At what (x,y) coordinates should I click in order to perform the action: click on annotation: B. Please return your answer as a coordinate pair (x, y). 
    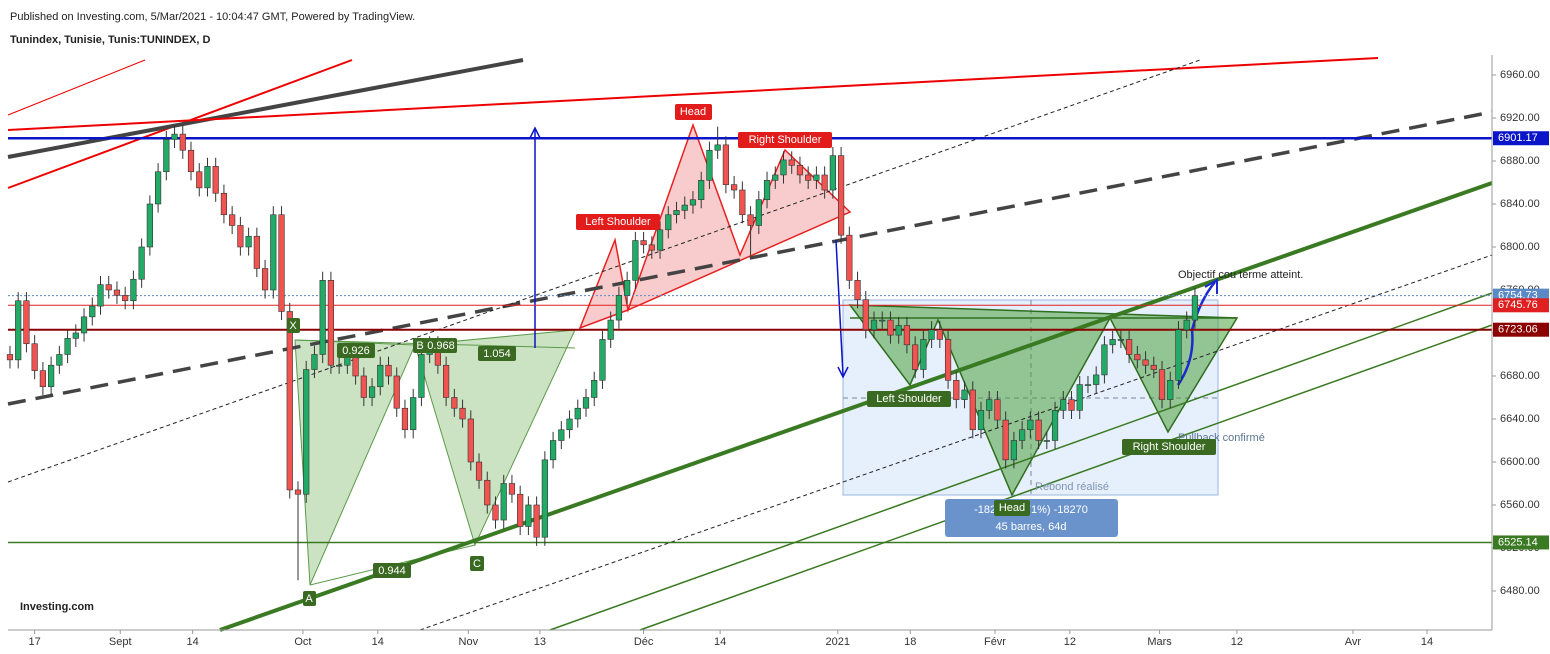
    Looking at the image, I should click on (419, 346).